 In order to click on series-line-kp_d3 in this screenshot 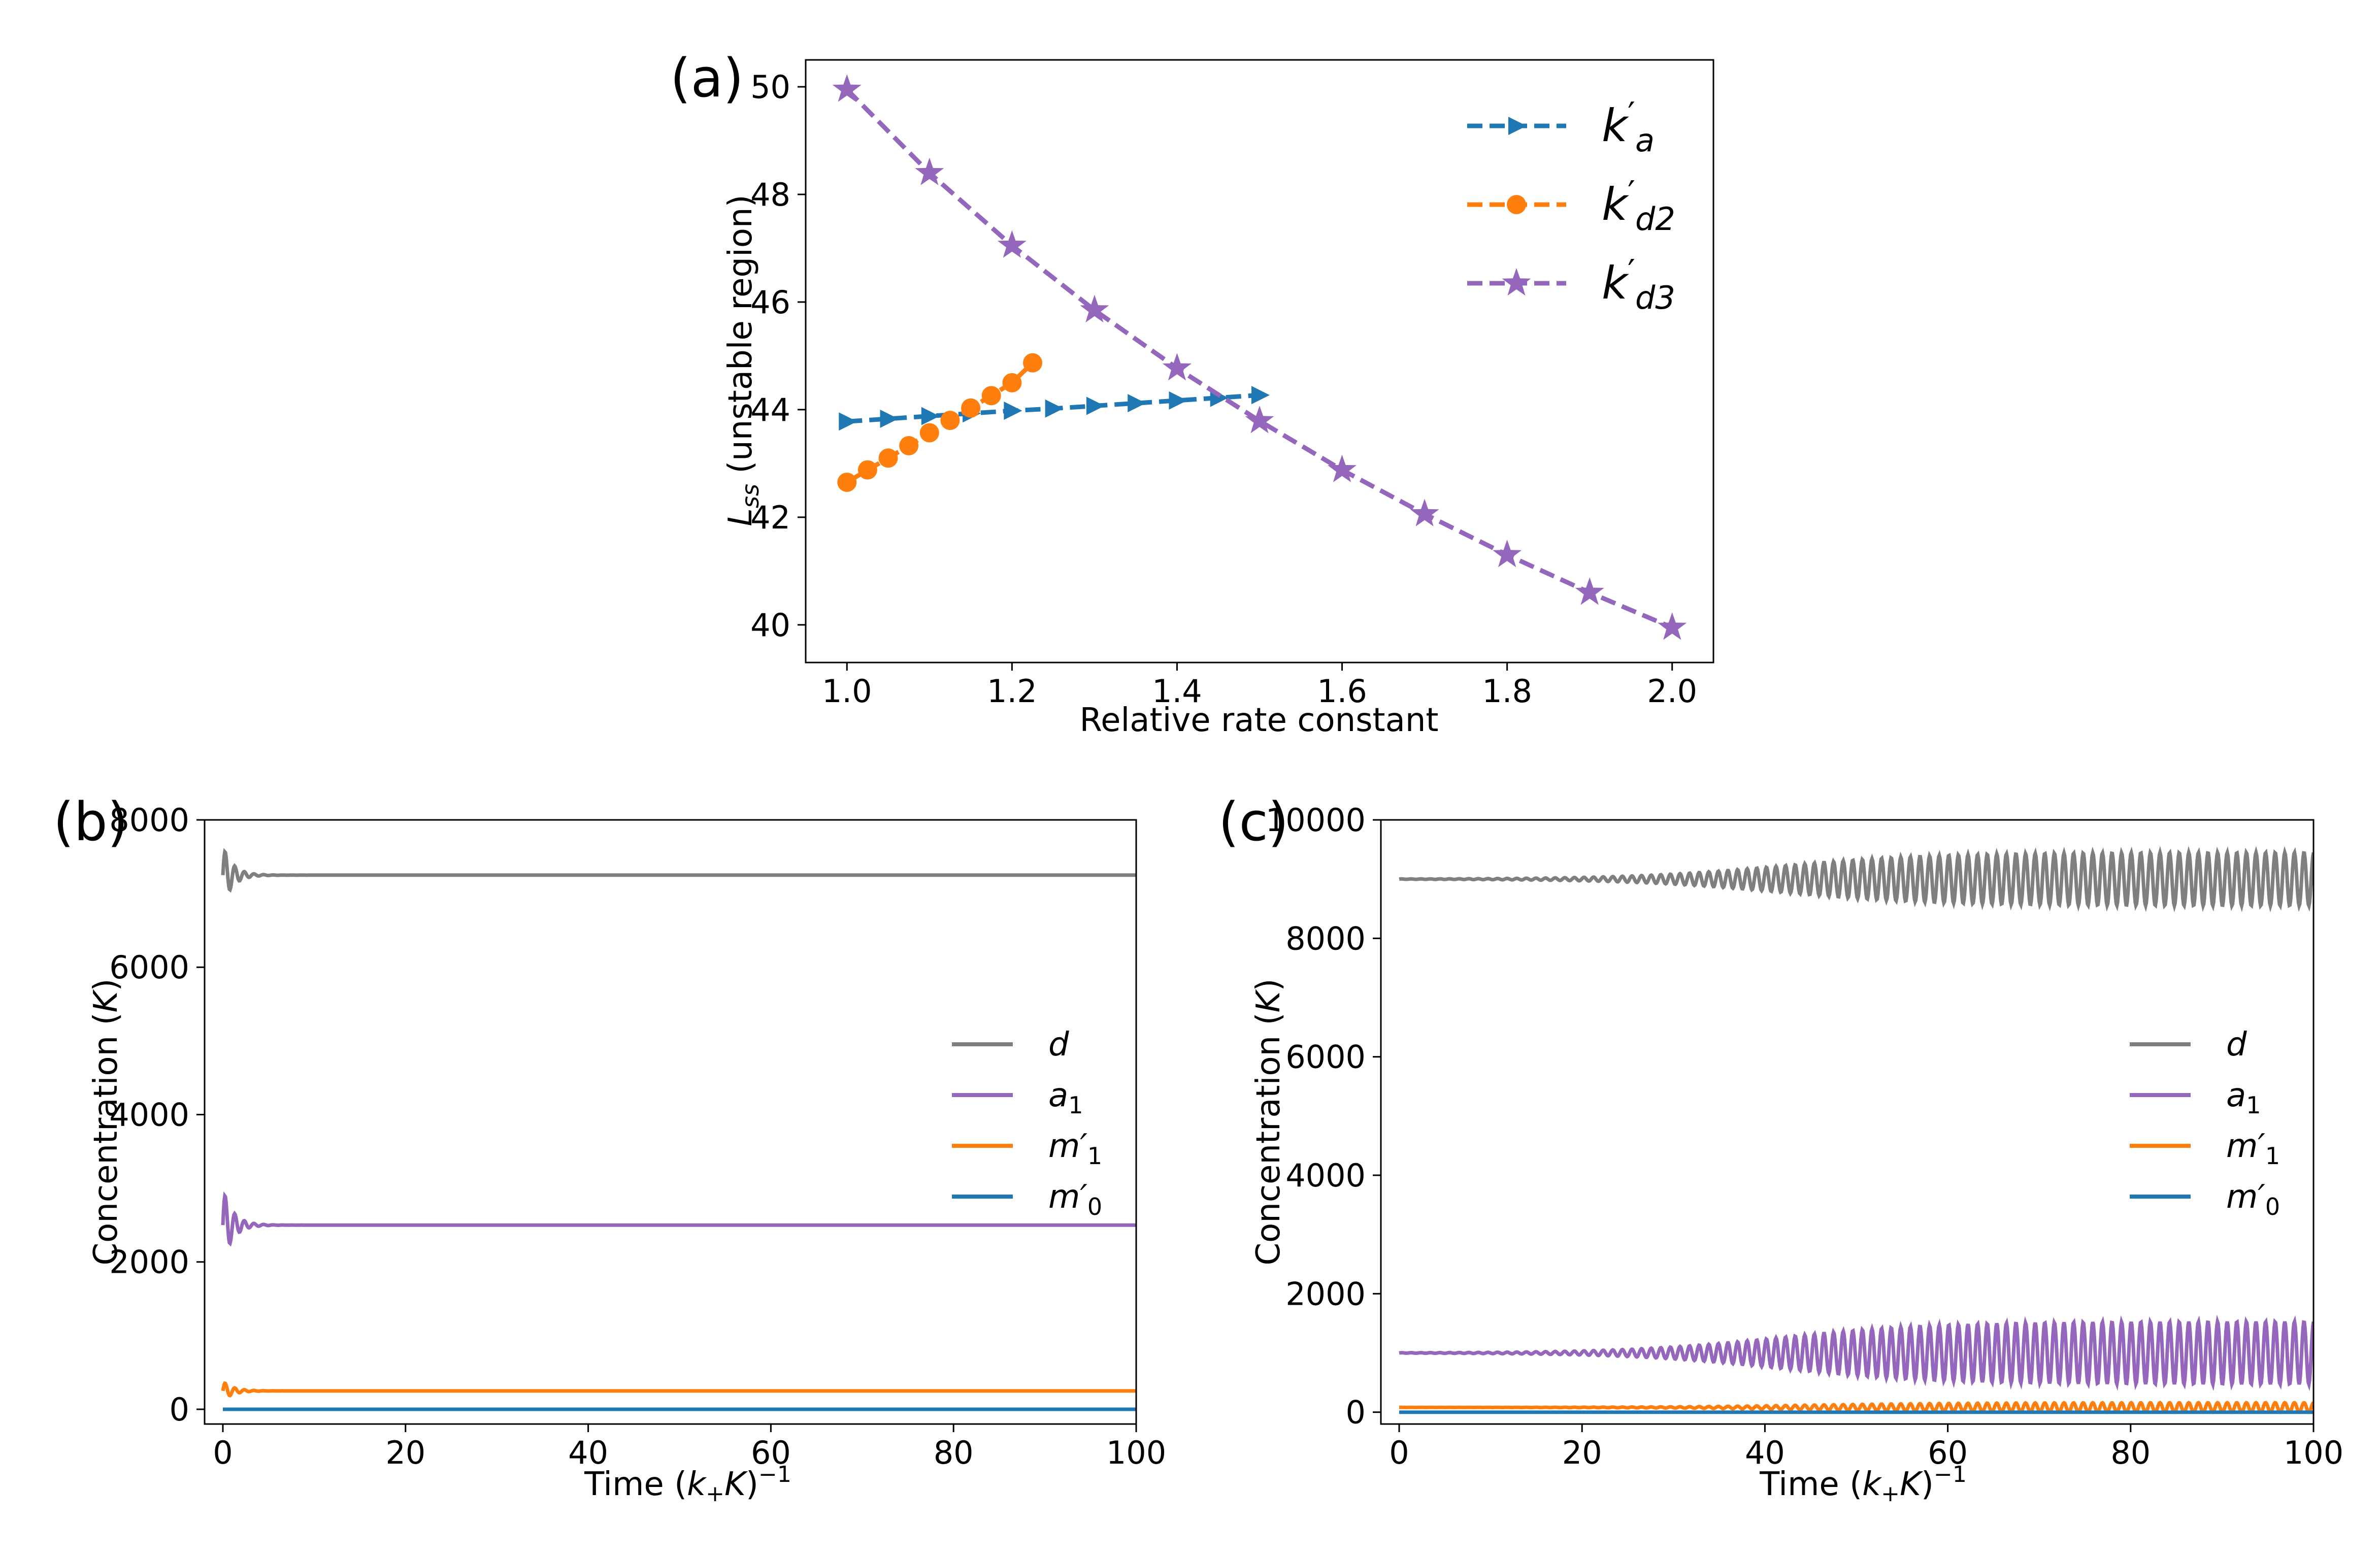, I will do `click(1259, 359)`.